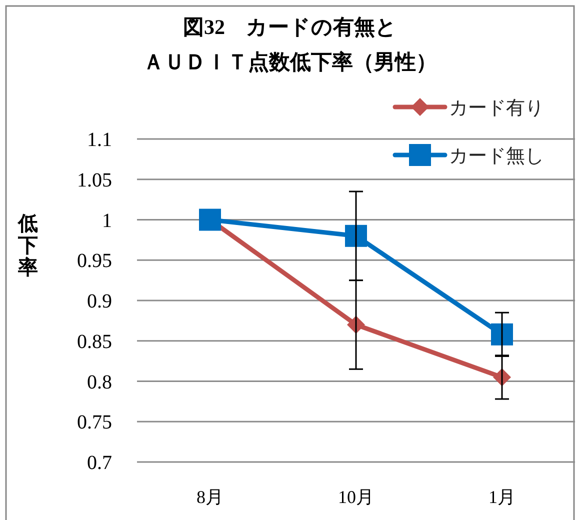 This screenshot has width=580, height=520. Describe the element at coordinates (94, 261) in the screenshot. I see `y-tick-label: 0.95` at that location.